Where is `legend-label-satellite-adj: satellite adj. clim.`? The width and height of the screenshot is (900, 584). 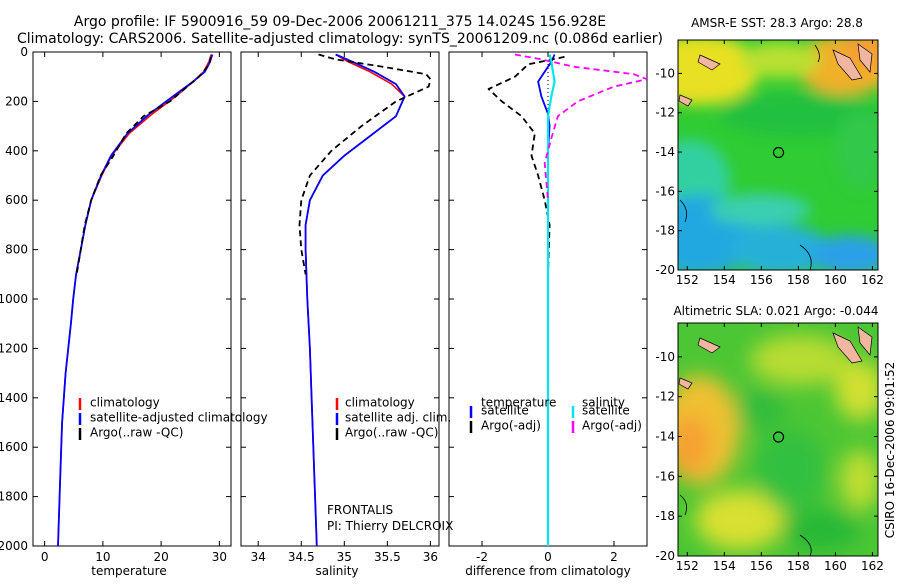 legend-label-satellite-adj: satellite adj. clim. is located at coordinates (398, 418).